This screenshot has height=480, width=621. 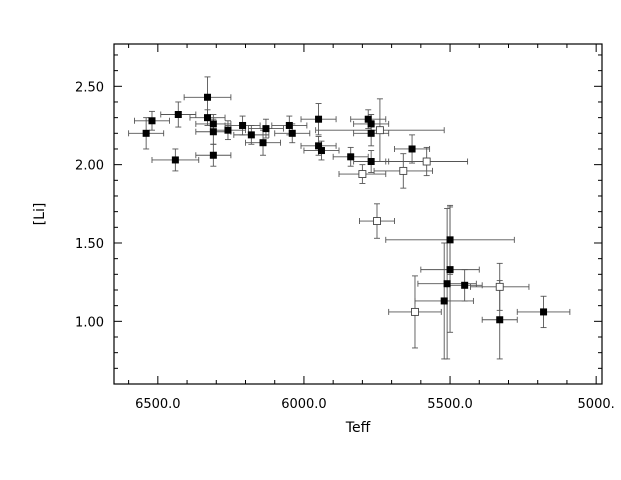 I want to click on x-tick-label: 5500.0, so click(x=450, y=404).